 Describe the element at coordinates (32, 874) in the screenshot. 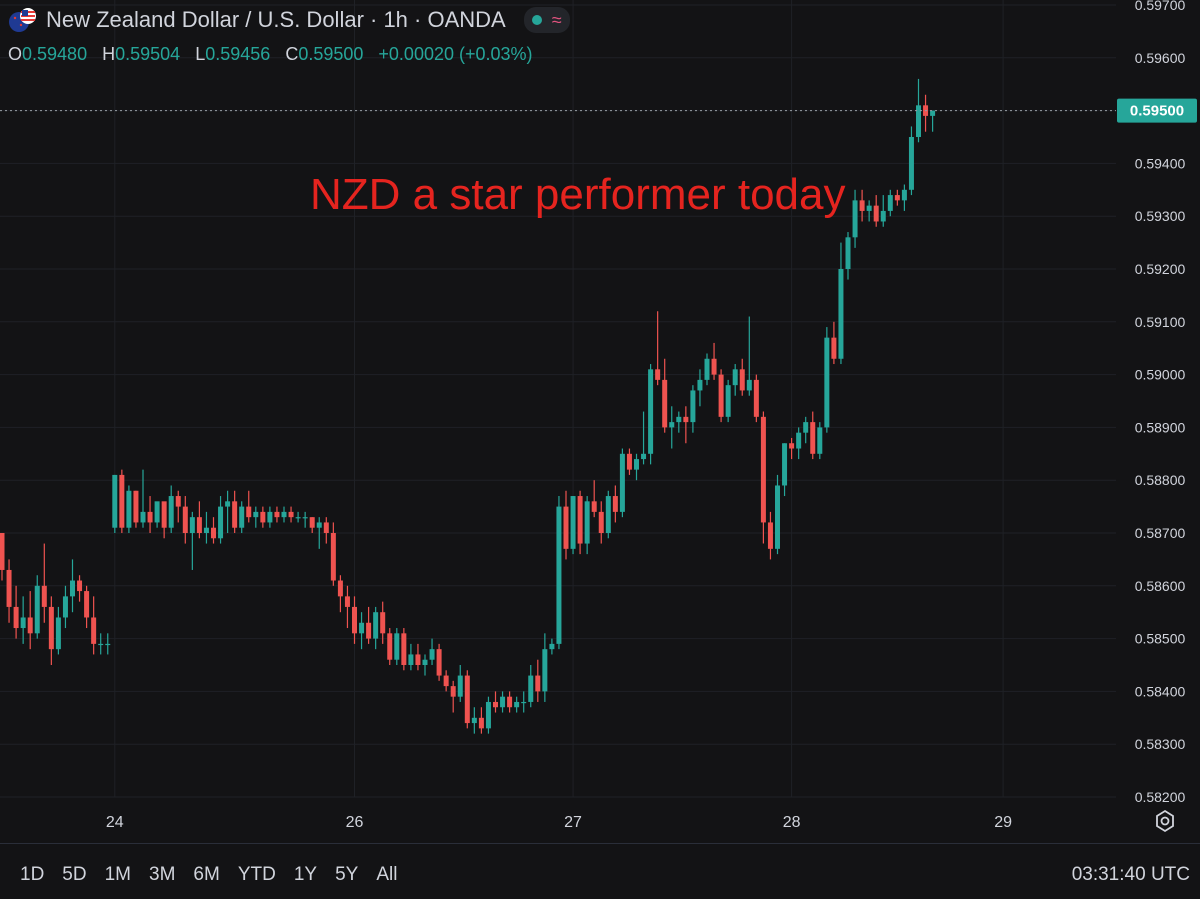

I see `range-1d: 1D` at that location.